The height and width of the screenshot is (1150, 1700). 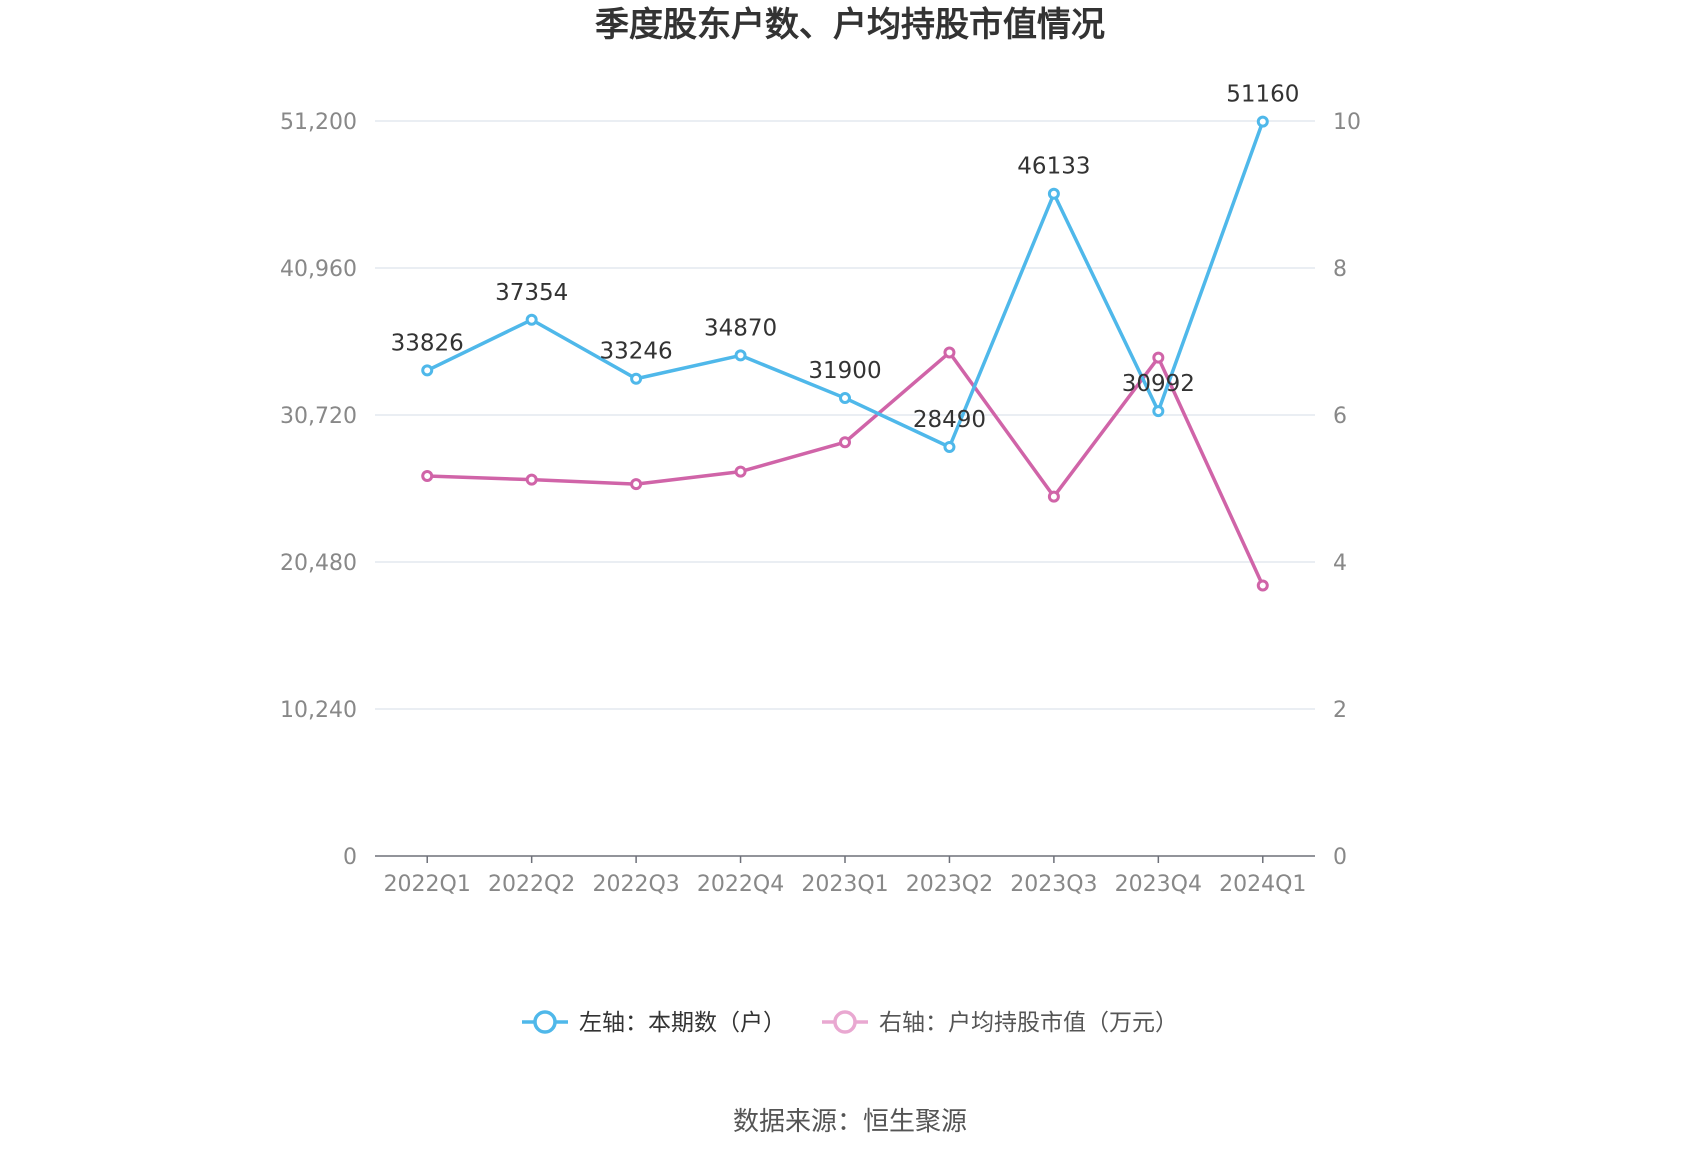 I want to click on series-avg-holding-value, so click(x=845, y=469).